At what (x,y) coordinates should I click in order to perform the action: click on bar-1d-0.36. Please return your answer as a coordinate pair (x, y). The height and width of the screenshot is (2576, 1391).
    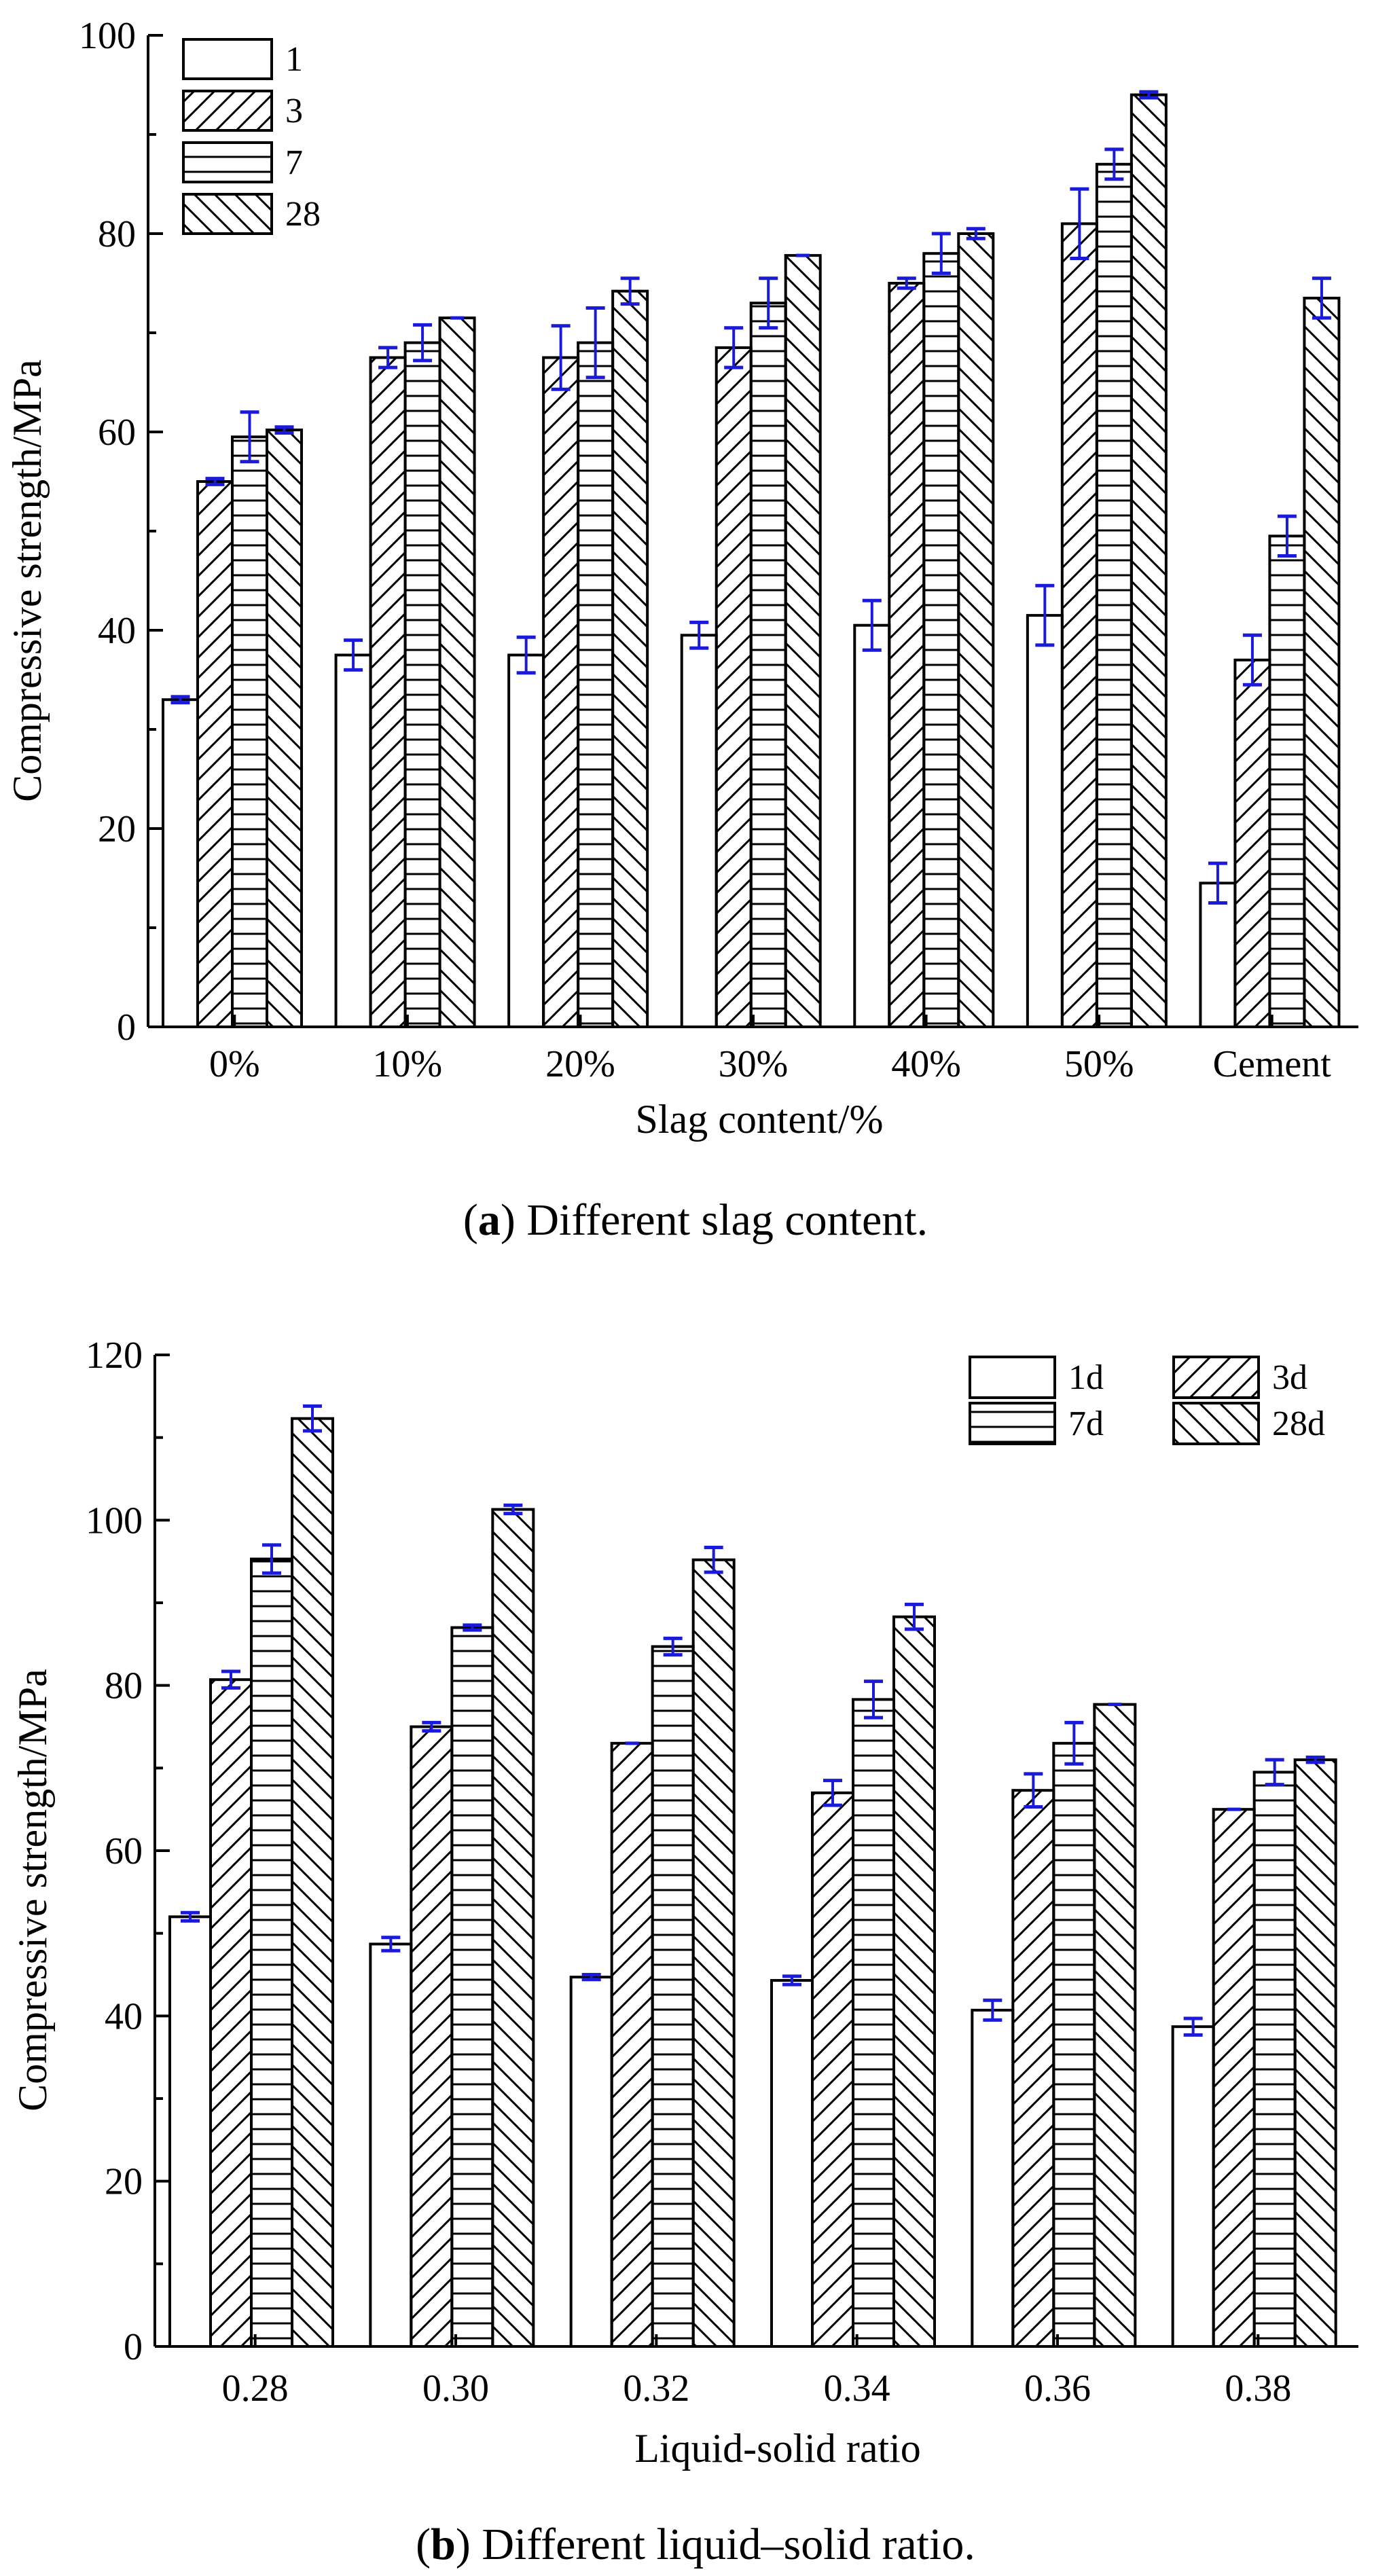
    Looking at the image, I should click on (993, 2178).